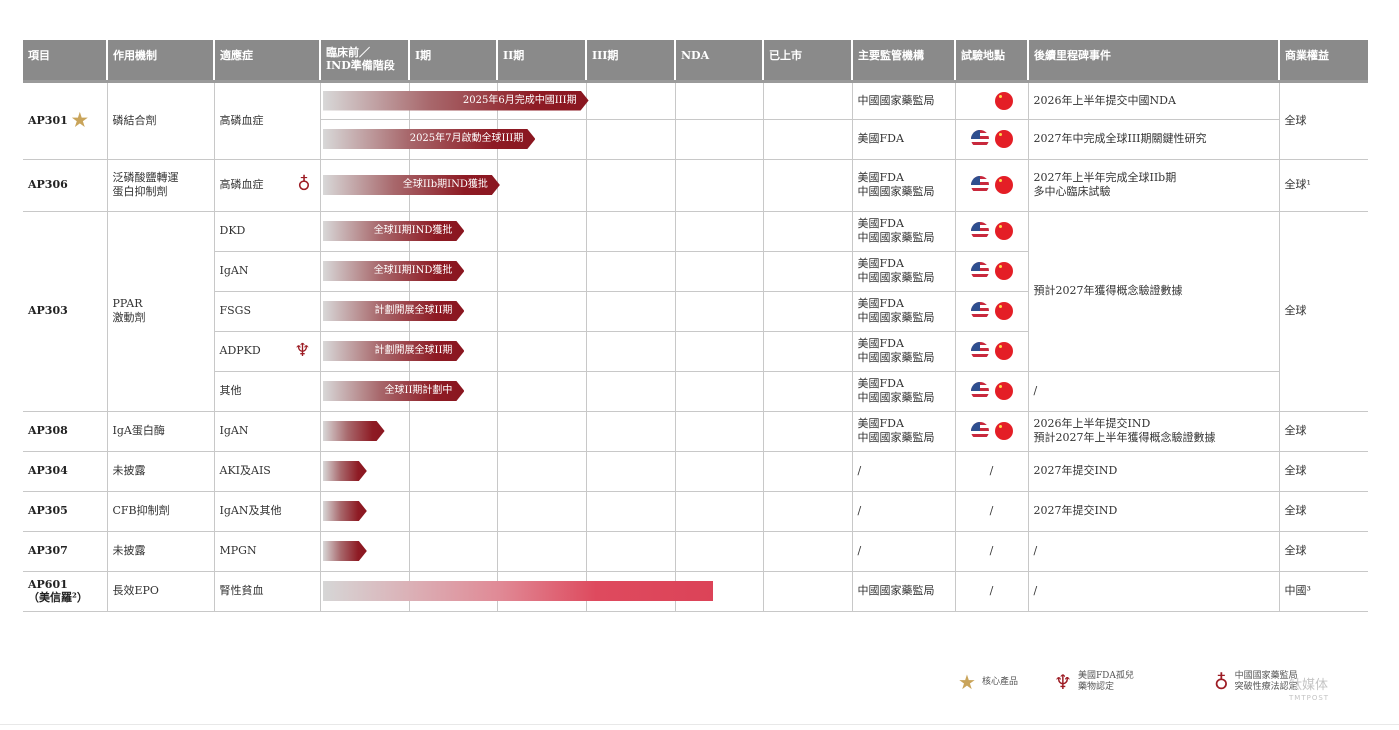 The height and width of the screenshot is (730, 1399). I want to click on asset-ap305: AP305, so click(65, 511).